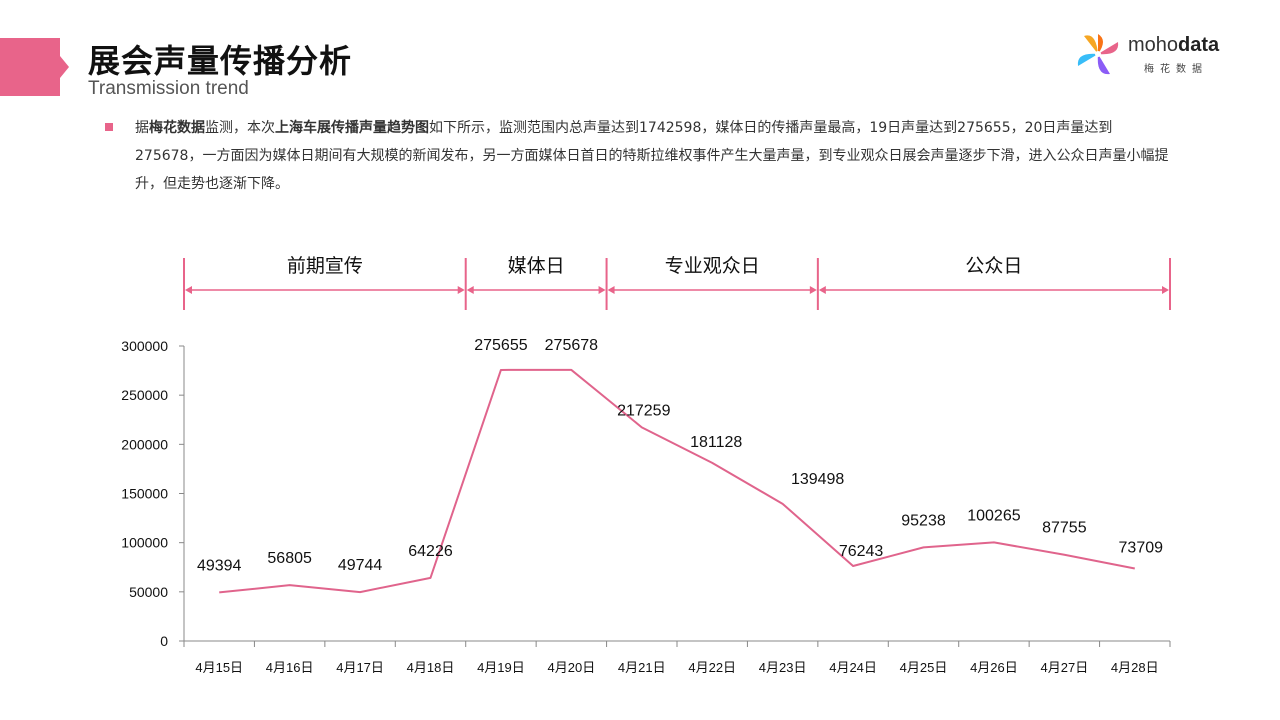 The width and height of the screenshot is (1280, 720). What do you see at coordinates (290, 667) in the screenshot?
I see `x-tick-label: 4月16日` at bounding box center [290, 667].